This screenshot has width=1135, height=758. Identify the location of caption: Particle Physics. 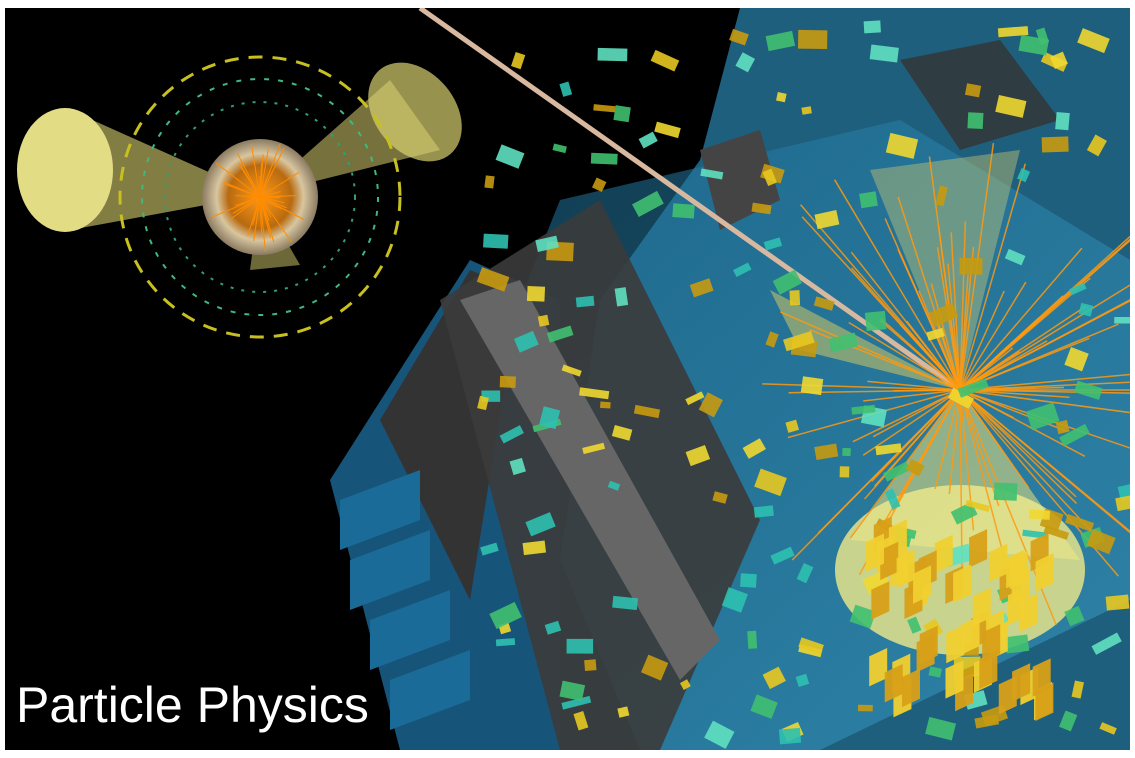
(192, 705).